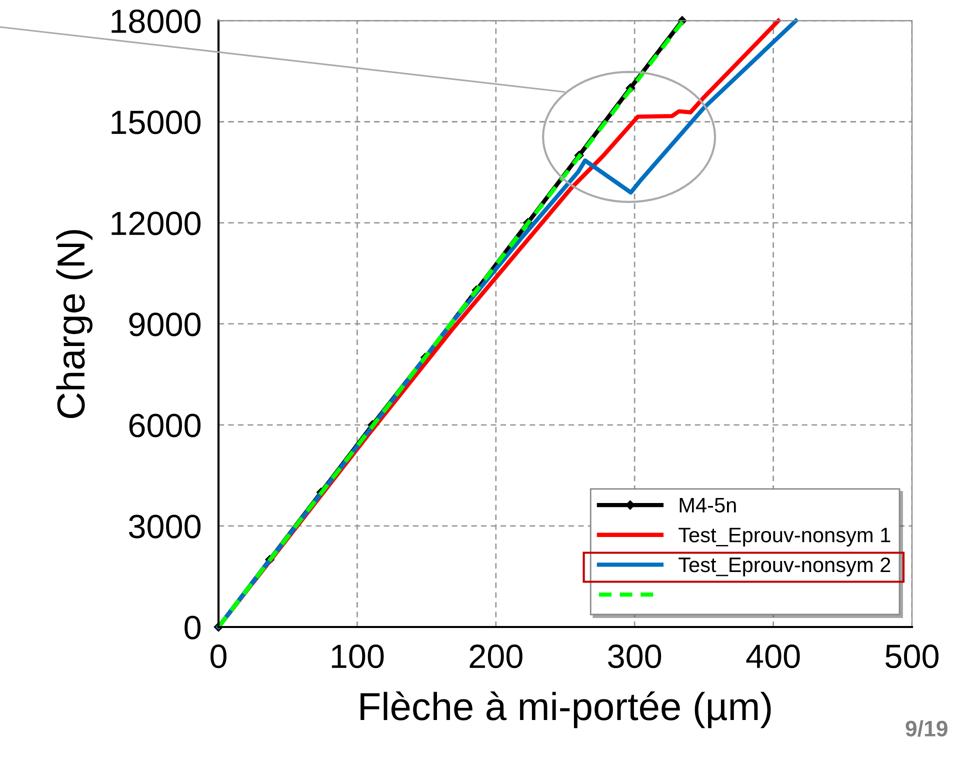 The height and width of the screenshot is (761, 953). Describe the element at coordinates (218, 656) in the screenshot. I see `x-tick-label: 0` at that location.